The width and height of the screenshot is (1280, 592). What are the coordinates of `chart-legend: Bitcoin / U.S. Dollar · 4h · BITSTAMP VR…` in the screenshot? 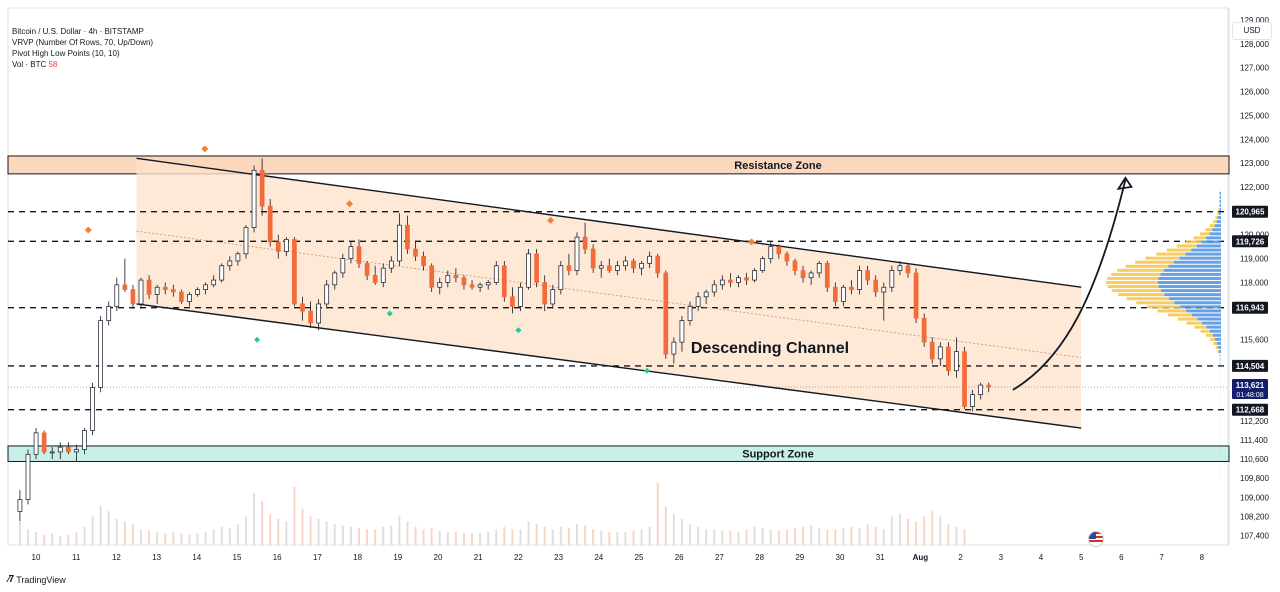 It's located at (82, 48).